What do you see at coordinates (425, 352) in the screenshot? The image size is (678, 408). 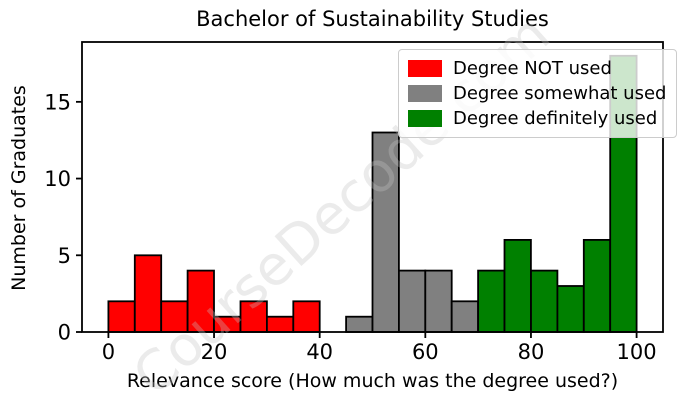 I see `x-tick-label: 60` at bounding box center [425, 352].